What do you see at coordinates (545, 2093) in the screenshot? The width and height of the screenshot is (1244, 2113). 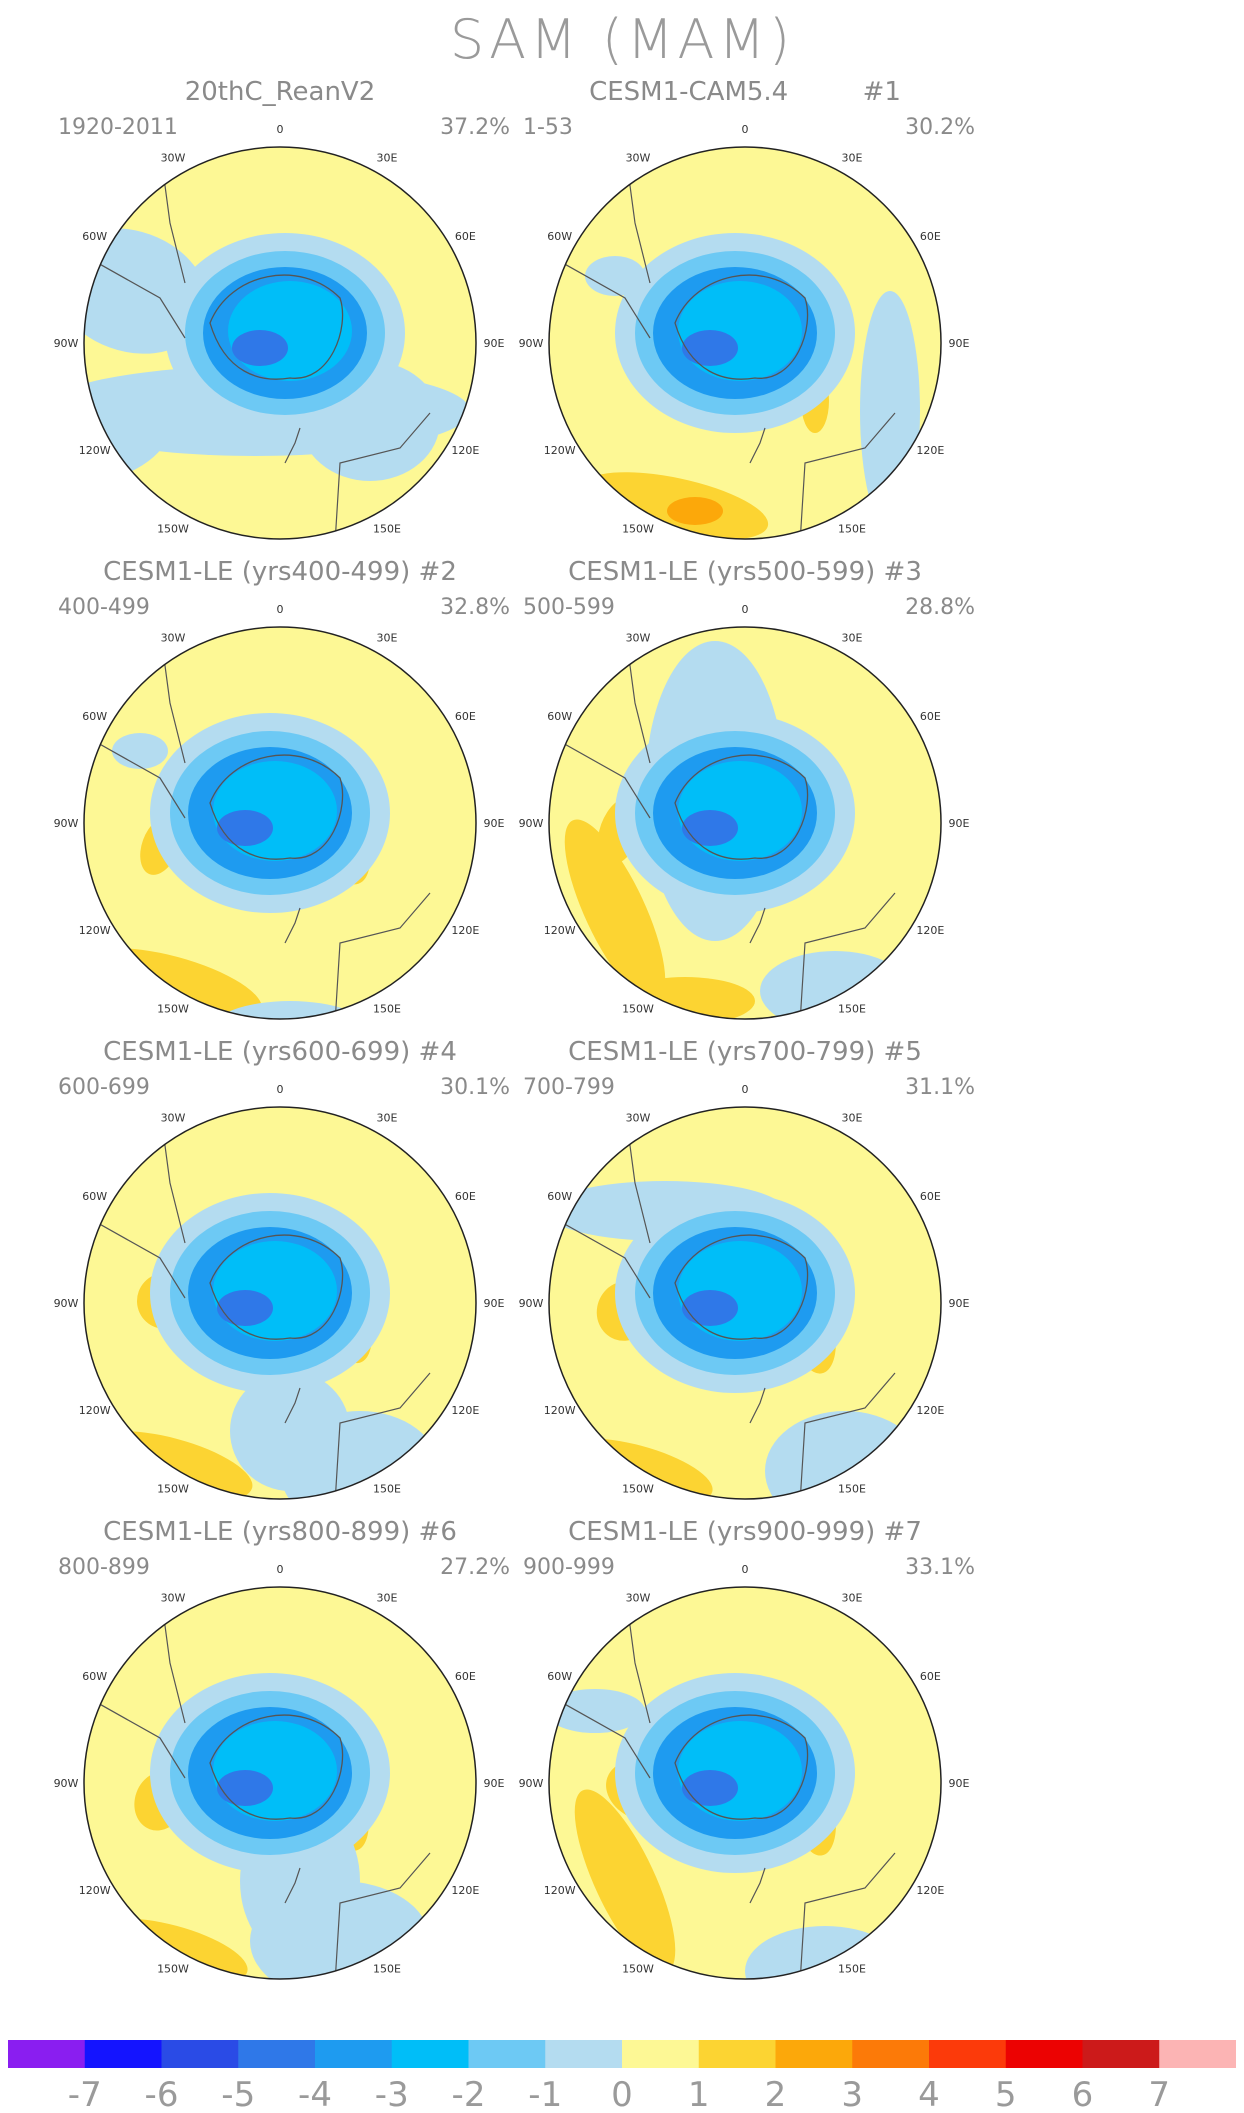 I see `colorbar-tick-label: -1` at bounding box center [545, 2093].